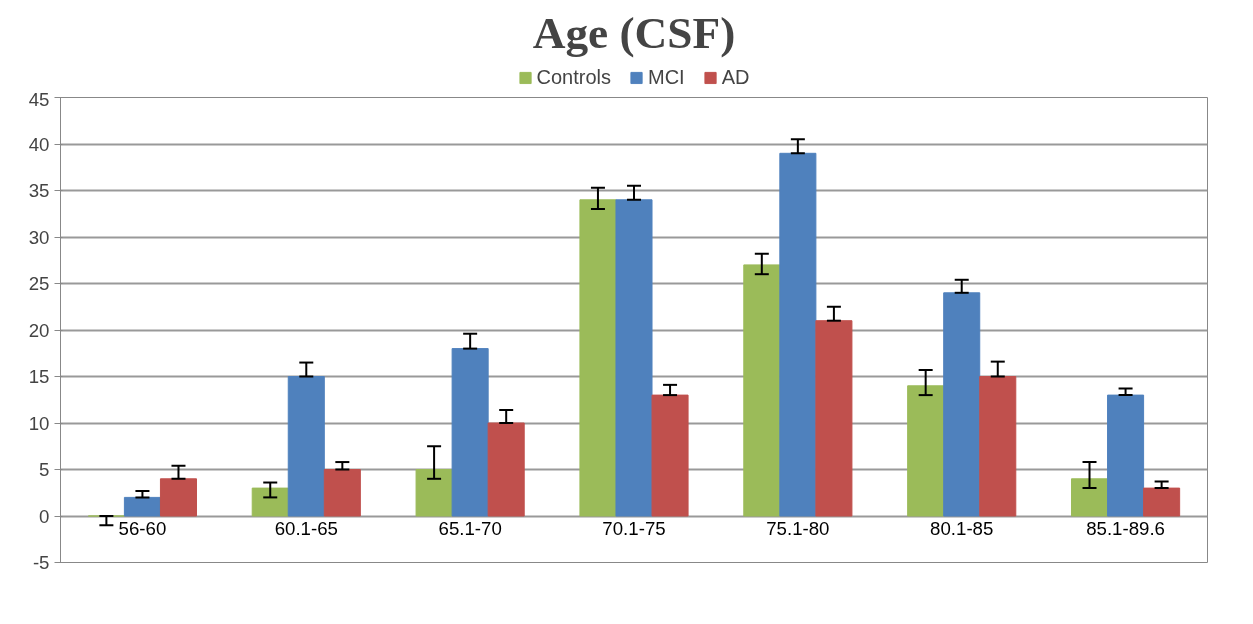 The width and height of the screenshot is (1253, 624). What do you see at coordinates (798, 528) in the screenshot?
I see `x-tick-label: 75.1-80` at bounding box center [798, 528].